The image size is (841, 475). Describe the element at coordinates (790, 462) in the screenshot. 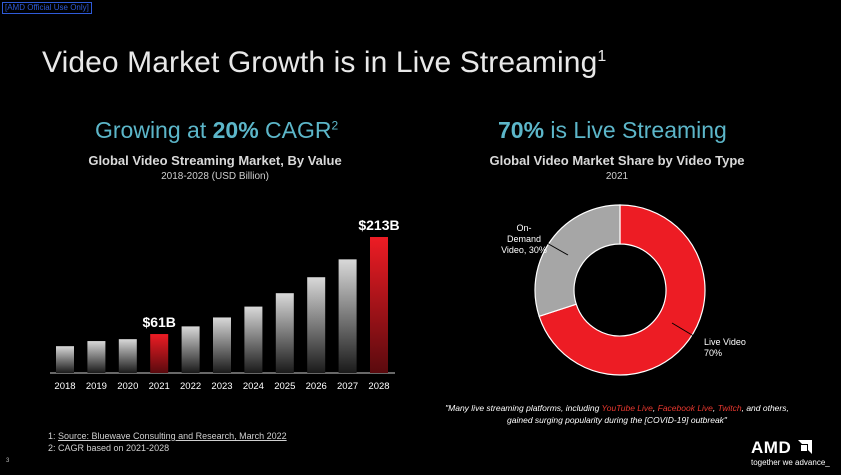

I see `logo-tagline: together we advance_` at that location.